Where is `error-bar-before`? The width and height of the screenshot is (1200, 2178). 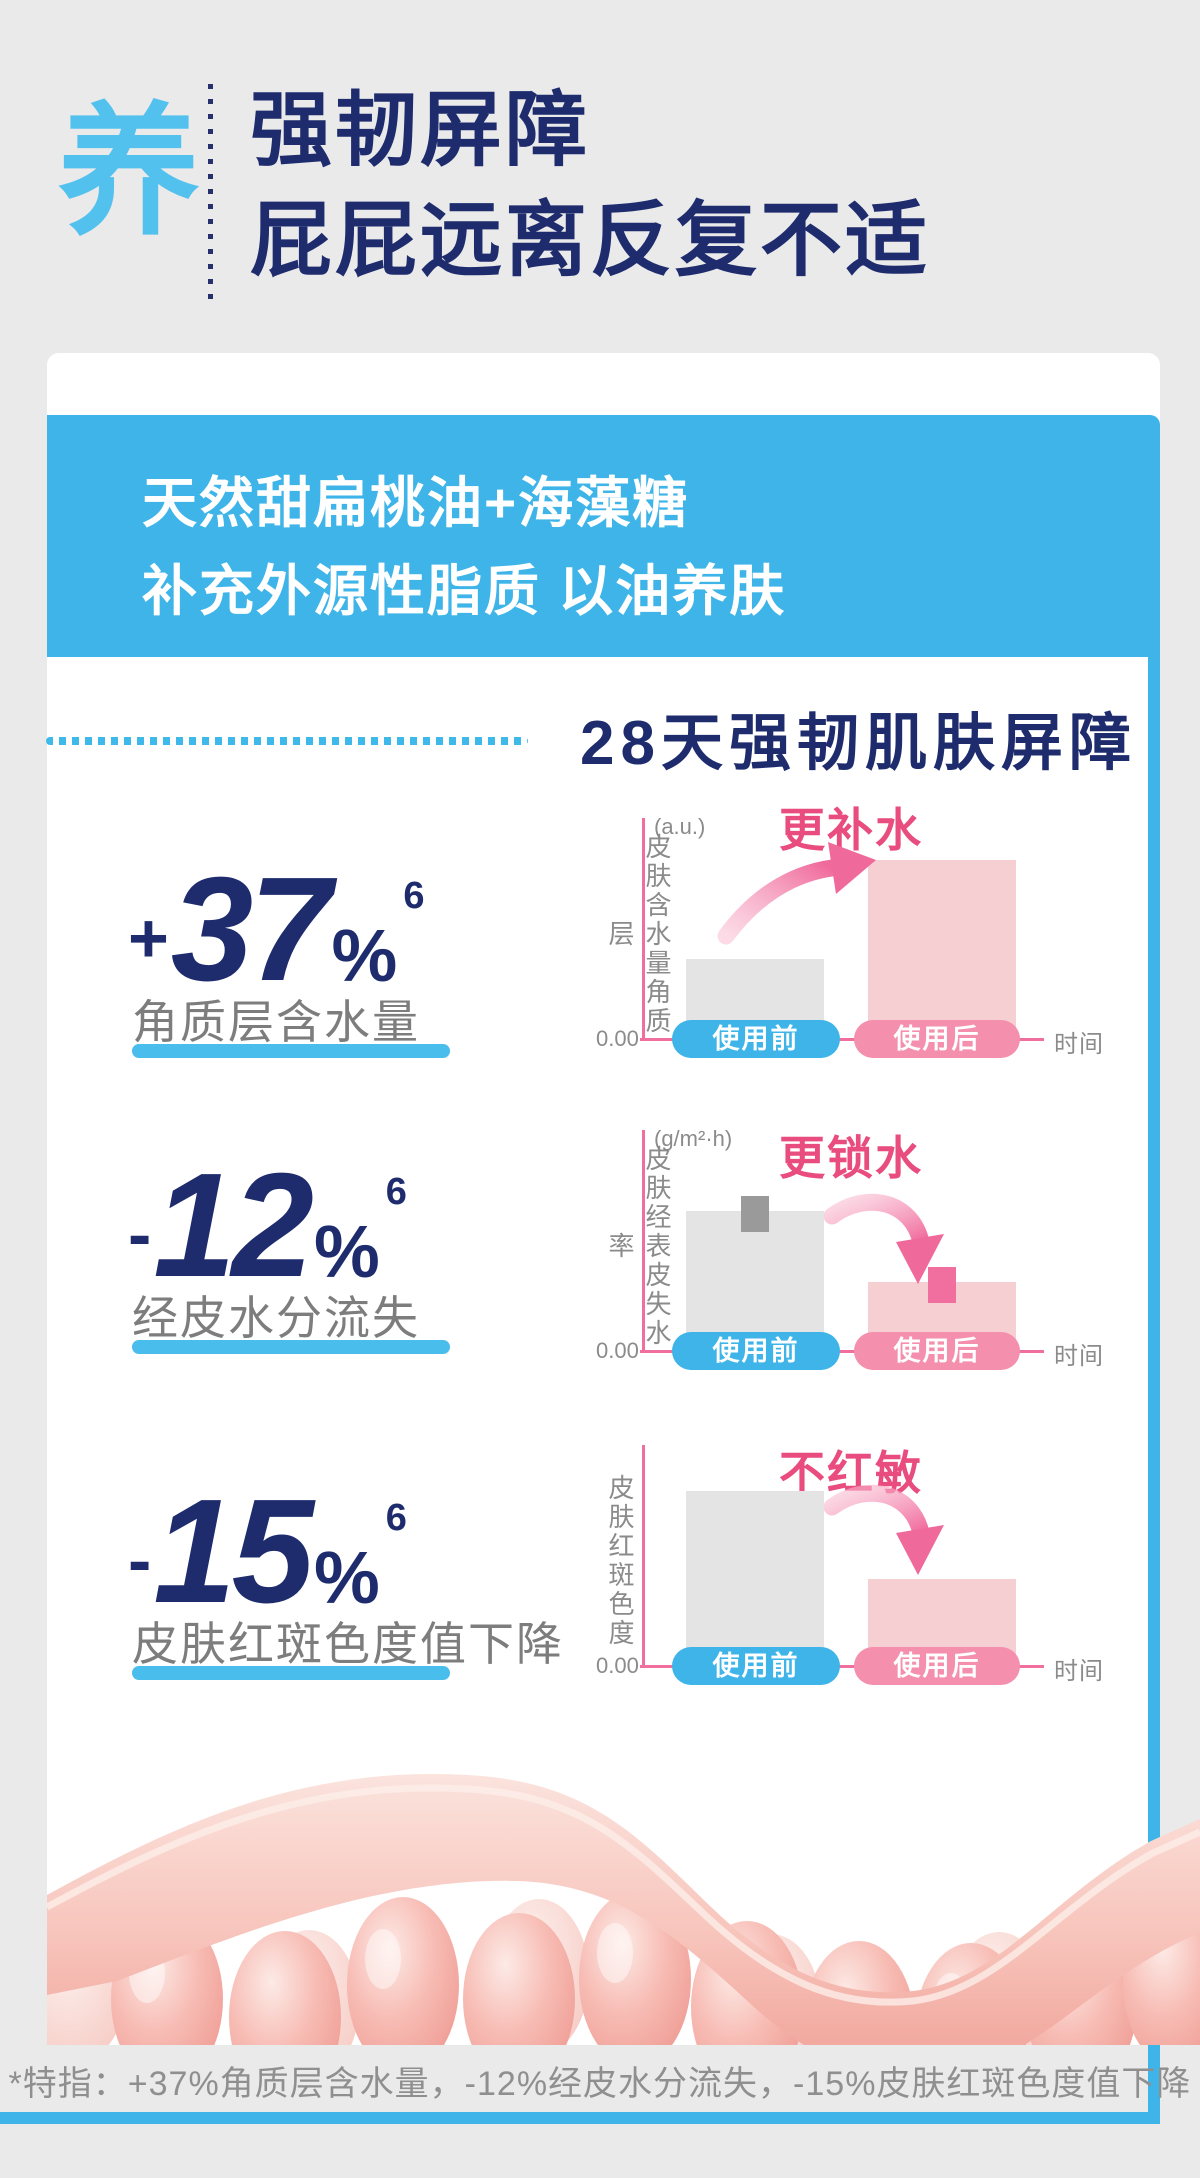
error-bar-before is located at coordinates (755, 1214).